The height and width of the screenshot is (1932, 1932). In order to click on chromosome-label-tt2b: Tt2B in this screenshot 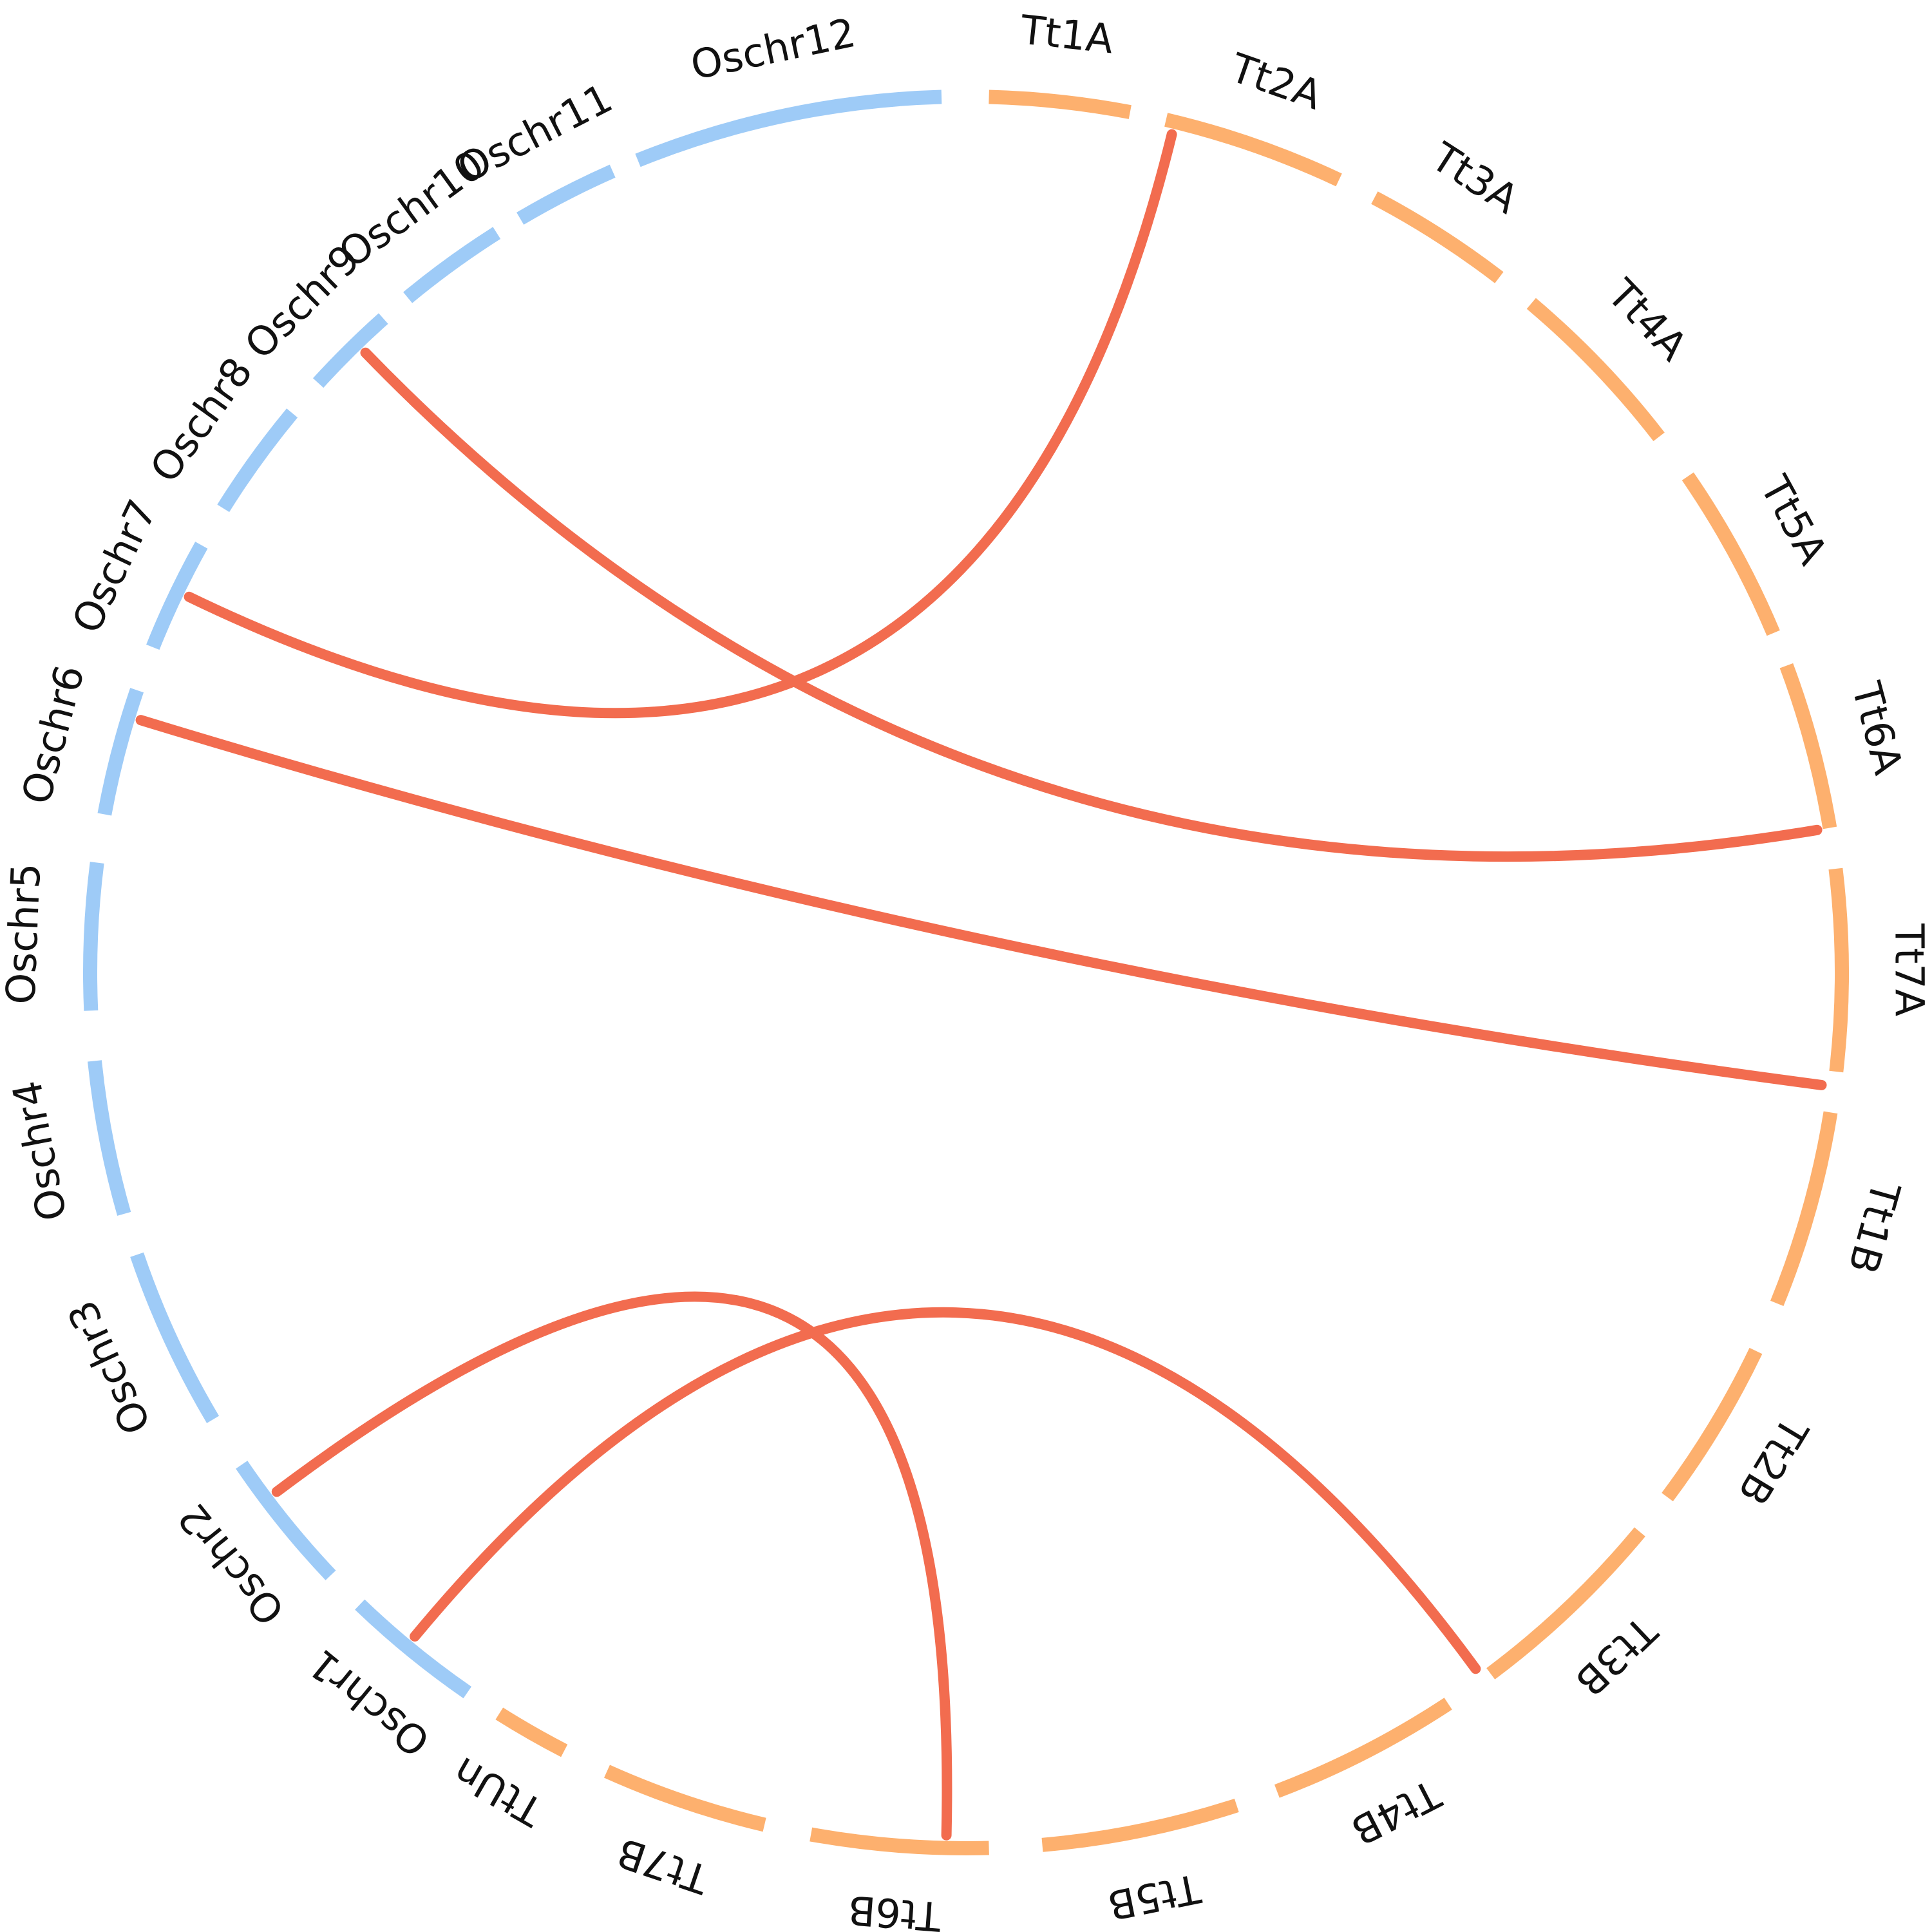, I will do `click(1773, 1461)`.